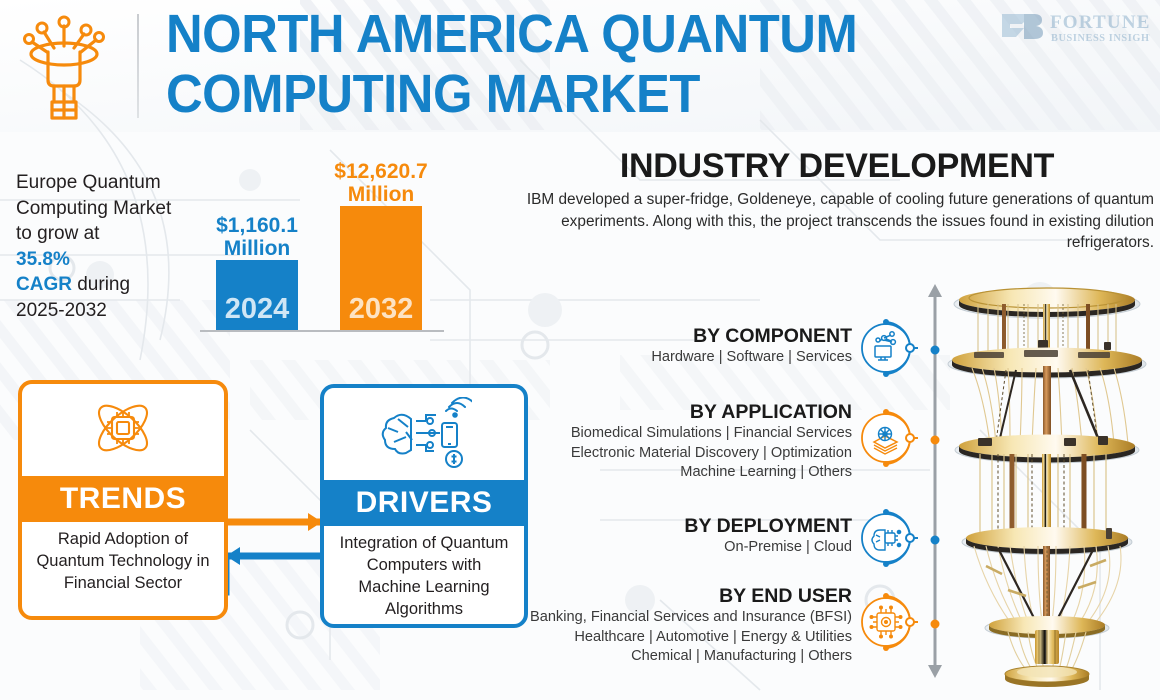 The image size is (1160, 700). Describe the element at coordinates (381, 309) in the screenshot. I see `bar-2032-year: 2032` at that location.